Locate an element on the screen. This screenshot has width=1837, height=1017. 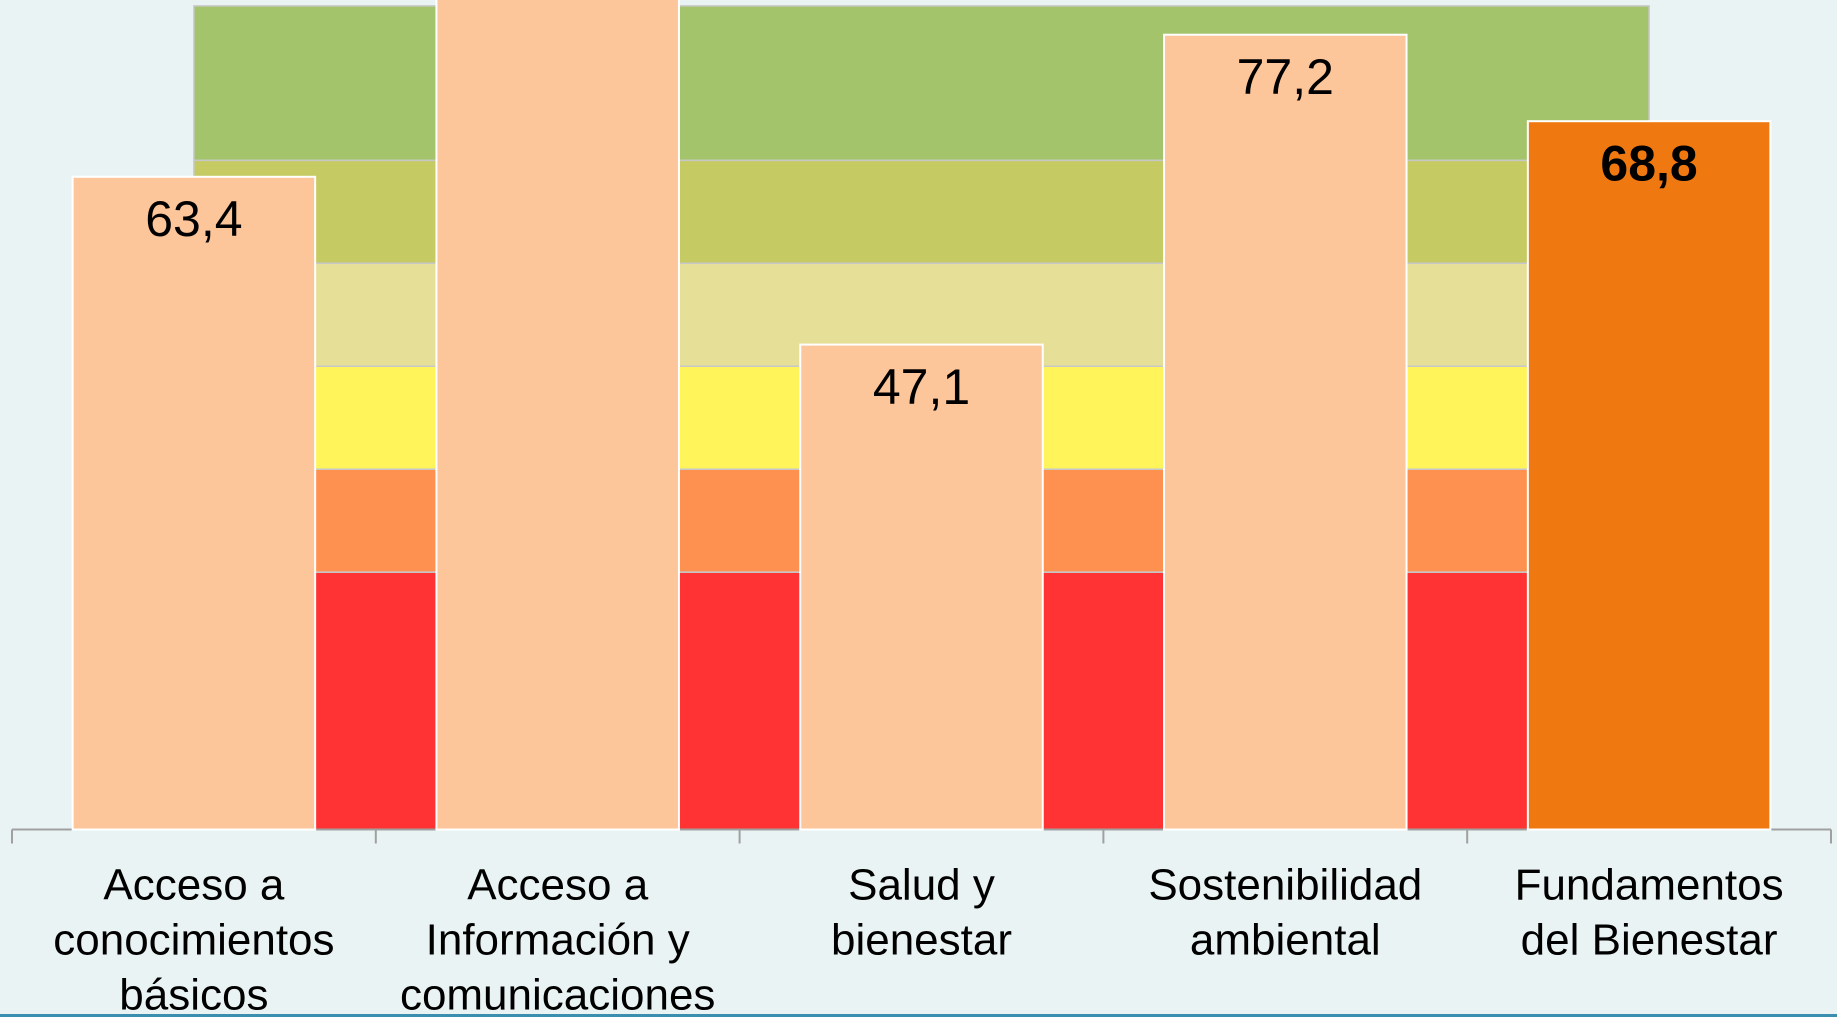
value-label: 47,1 is located at coordinates (921, 387).